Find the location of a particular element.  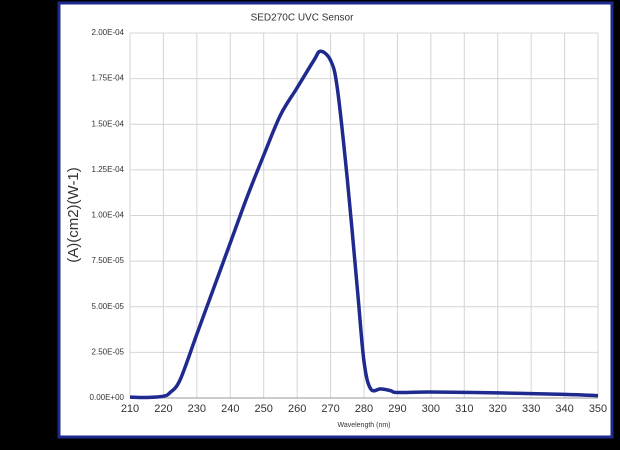

x-axis-label: Wavelength (nm) is located at coordinates (363, 425).